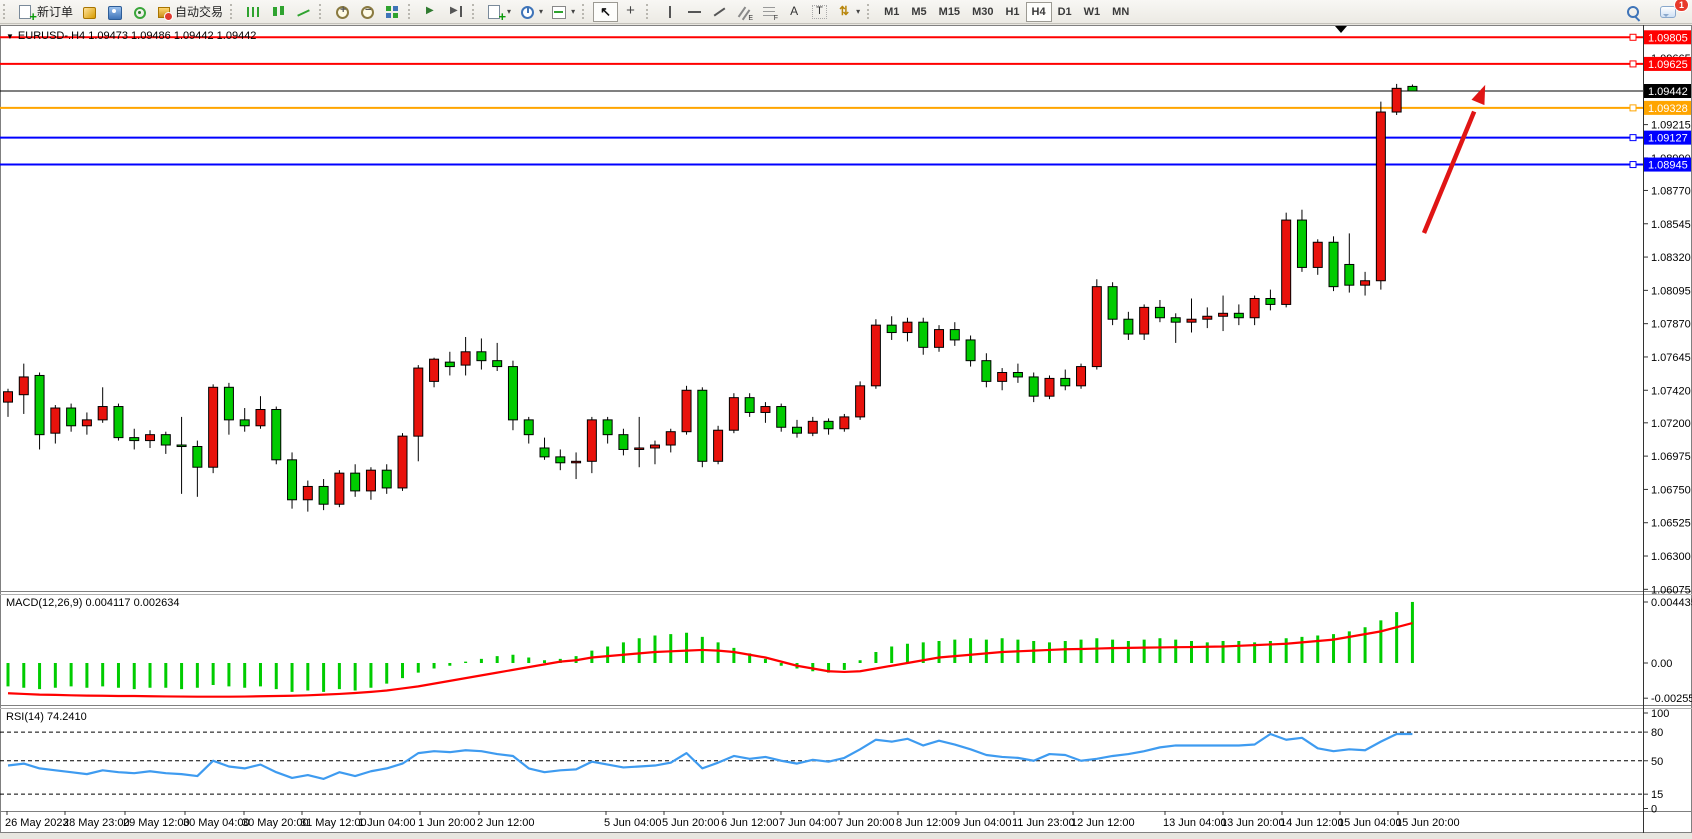 The height and width of the screenshot is (839, 1692). I want to click on timeframe-d1: D1, so click(1065, 12).